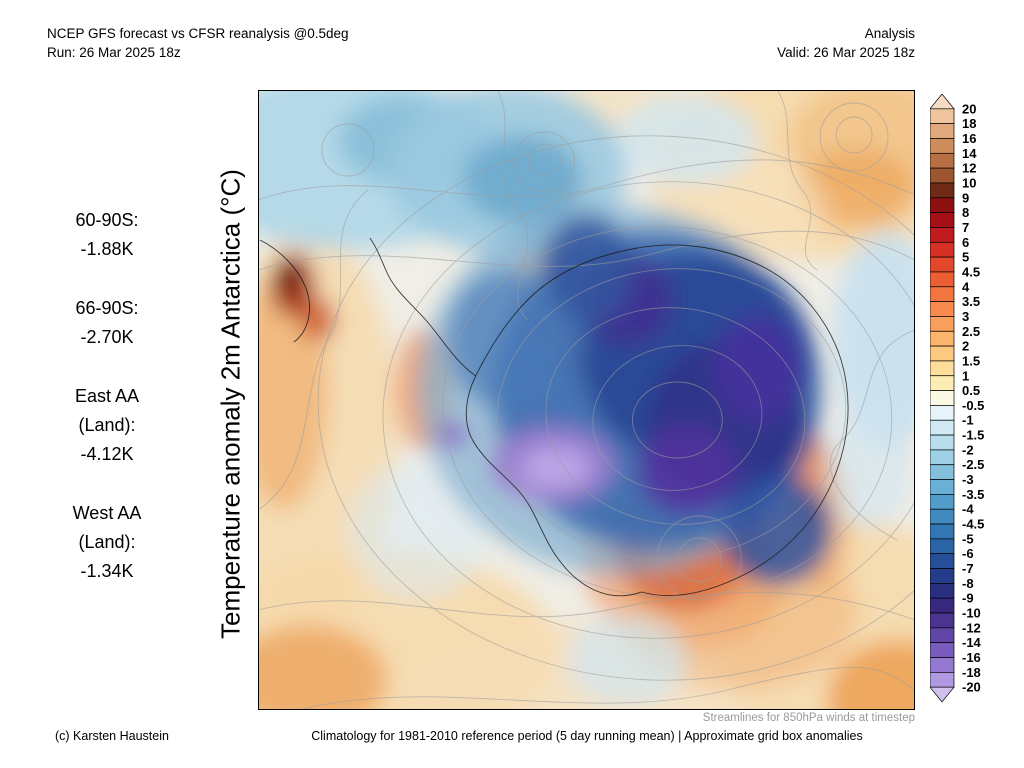 The height and width of the screenshot is (768, 1024). I want to click on colorbar-tick-label: -10, so click(971, 613).